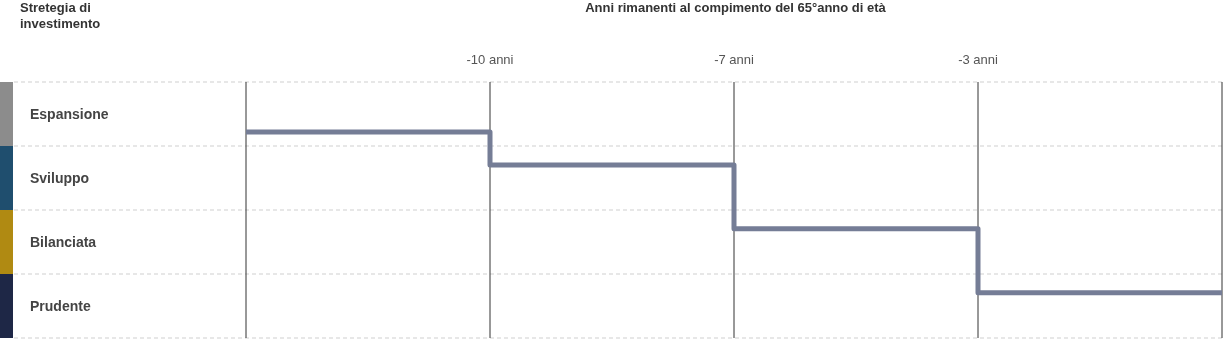 The image size is (1225, 341). I want to click on annotation: Sviluppo, so click(60, 178).